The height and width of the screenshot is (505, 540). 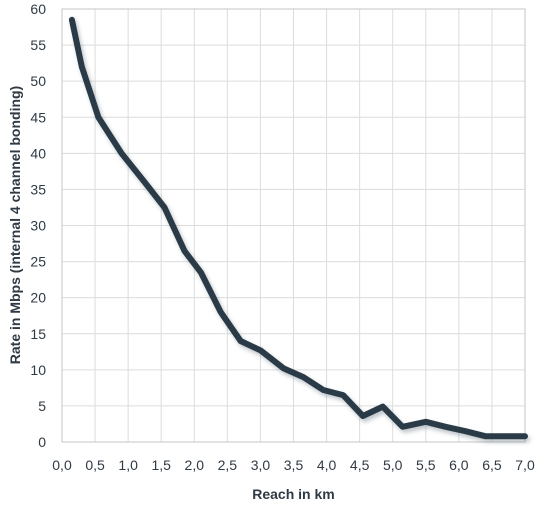 I want to click on y-tick-label: 10, so click(x=38, y=370).